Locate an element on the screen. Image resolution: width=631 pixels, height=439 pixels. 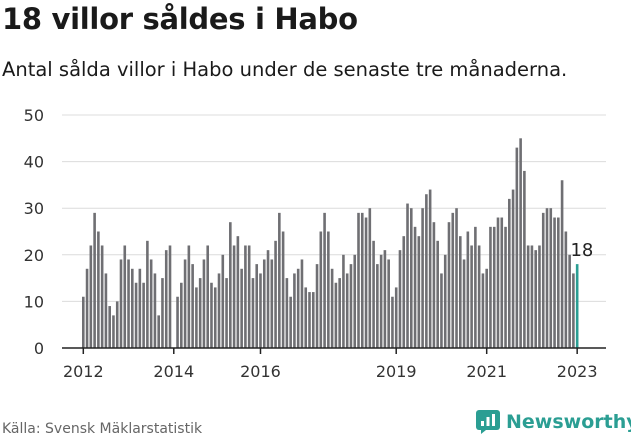
newsworthy-logo-icon is located at coordinates (488, 422).